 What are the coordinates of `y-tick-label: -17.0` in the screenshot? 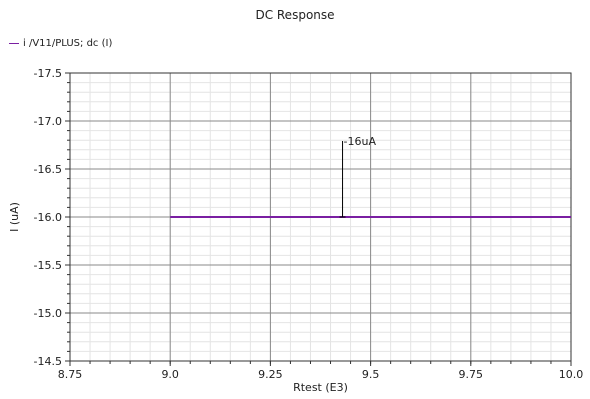 It's located at (48, 121).